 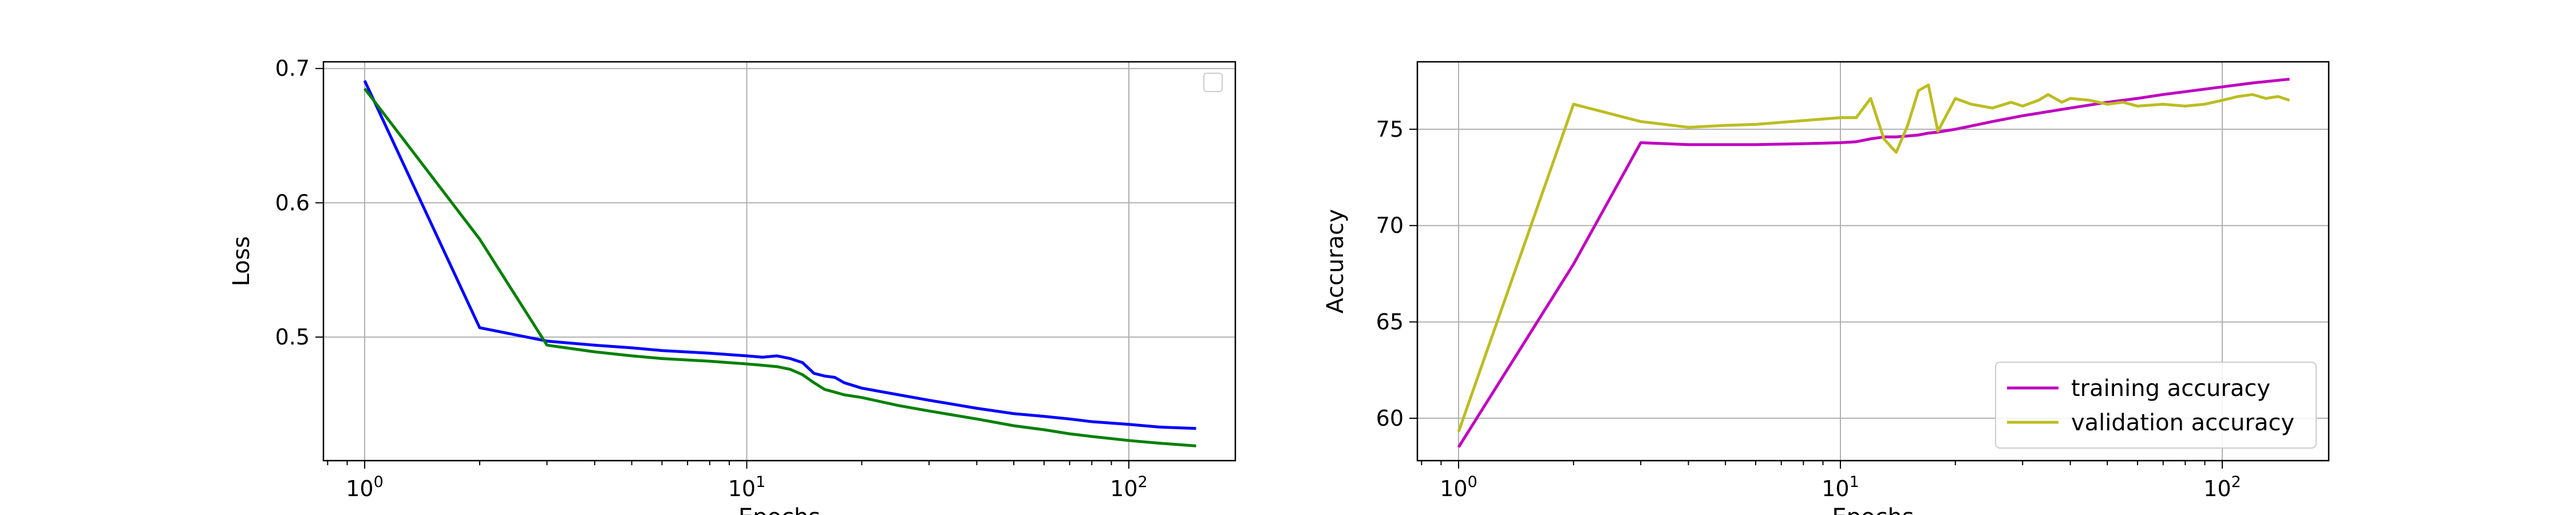 What do you see at coordinates (292, 68) in the screenshot?
I see `y-tick-label-2: 0.7` at bounding box center [292, 68].